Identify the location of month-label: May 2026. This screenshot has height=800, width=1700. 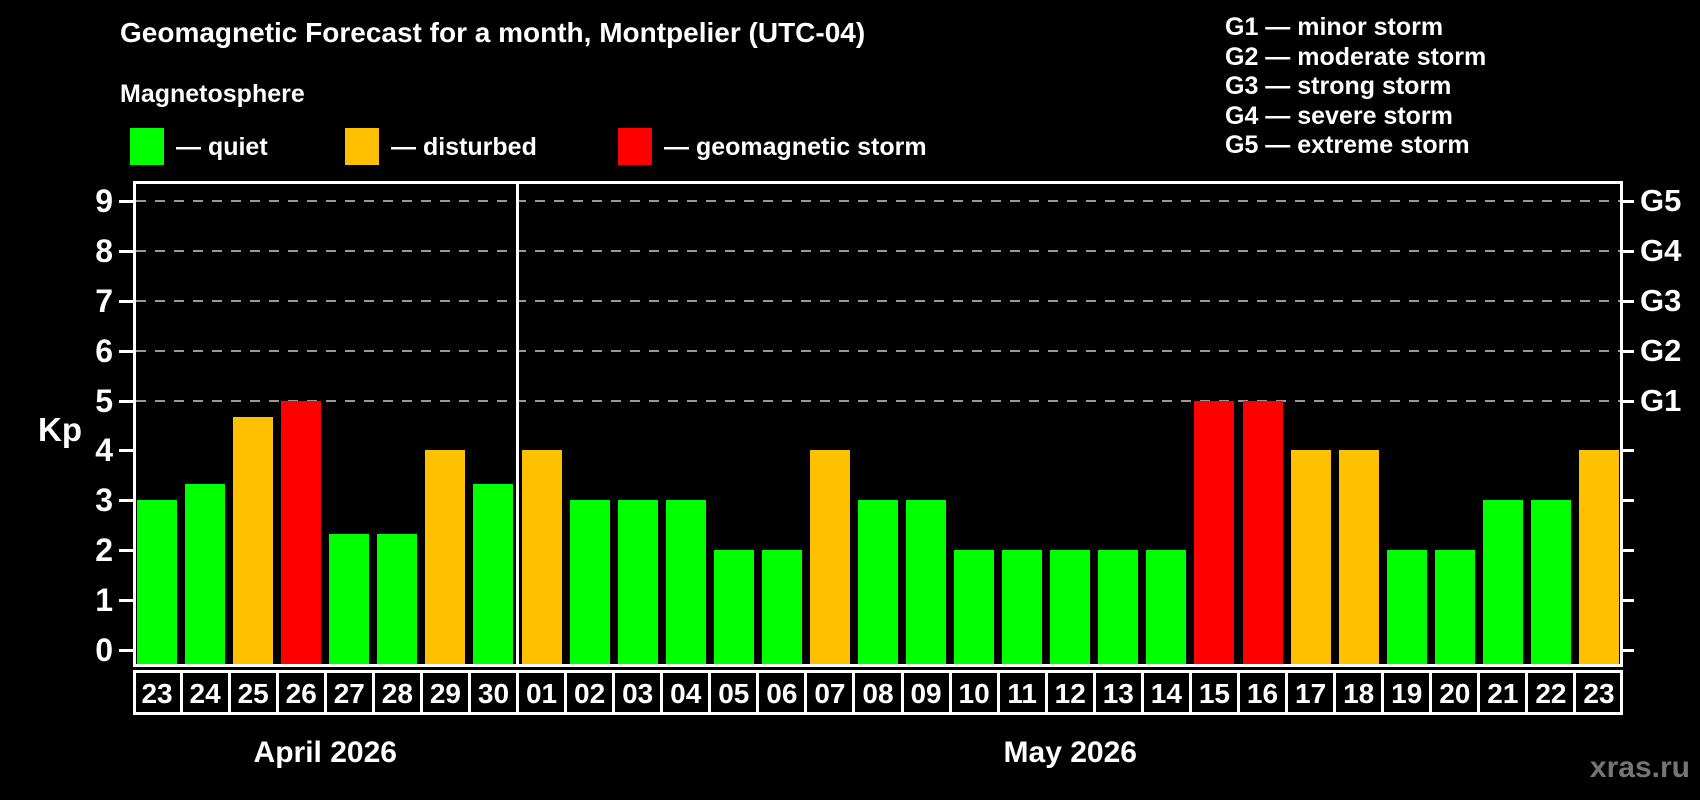
(1070, 752).